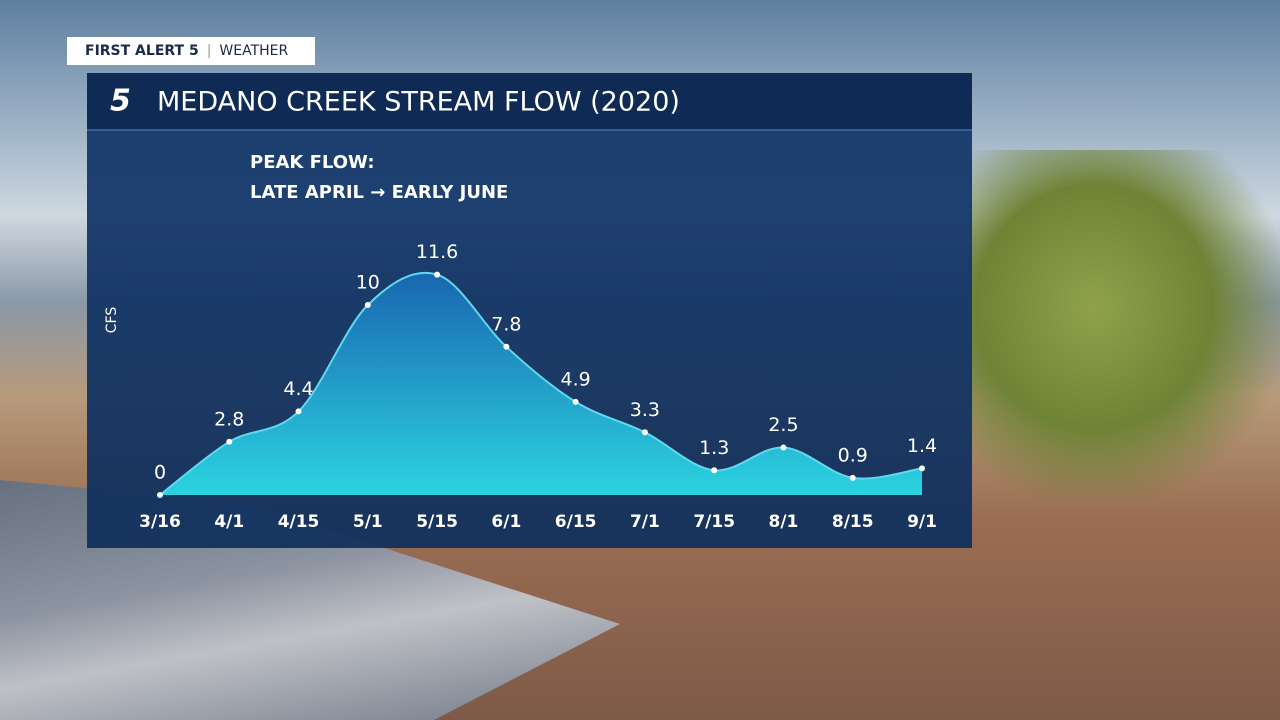 The height and width of the screenshot is (720, 1280). Describe the element at coordinates (368, 283) in the screenshot. I see `data-label: 10` at that location.